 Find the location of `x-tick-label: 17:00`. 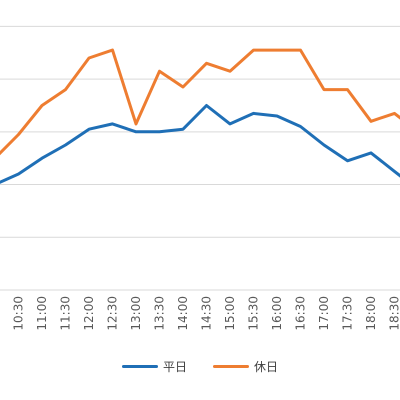

x-tick-label: 17:00 is located at coordinates (324, 313).